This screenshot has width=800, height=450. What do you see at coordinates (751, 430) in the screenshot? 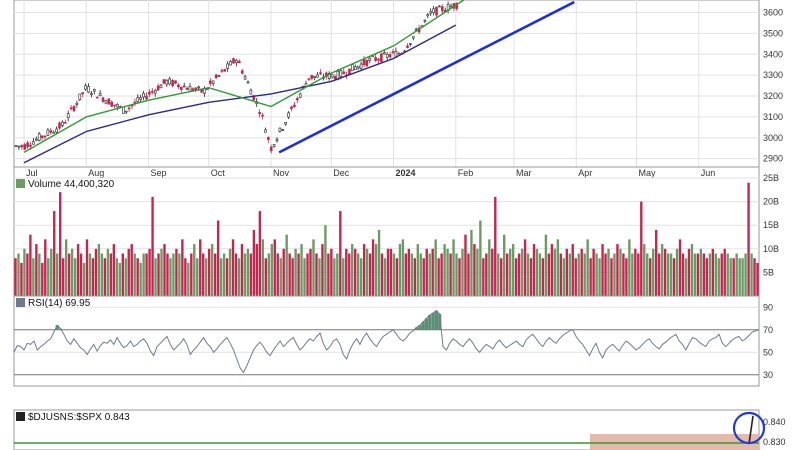
I see `ratio-line` at bounding box center [751, 430].